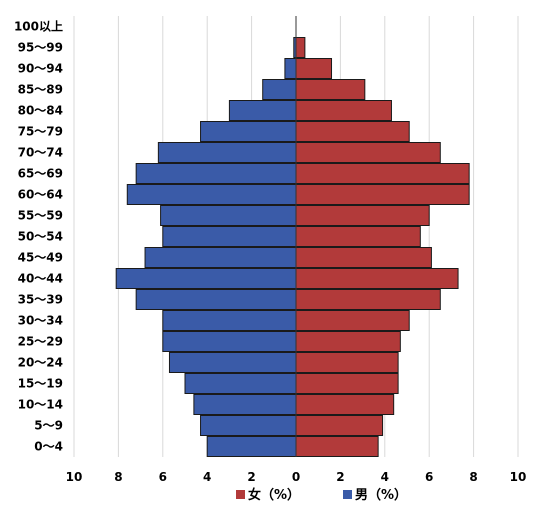 The height and width of the screenshot is (524, 543). What do you see at coordinates (40, 279) in the screenshot?
I see `age-group-label: 40～44` at bounding box center [40, 279].